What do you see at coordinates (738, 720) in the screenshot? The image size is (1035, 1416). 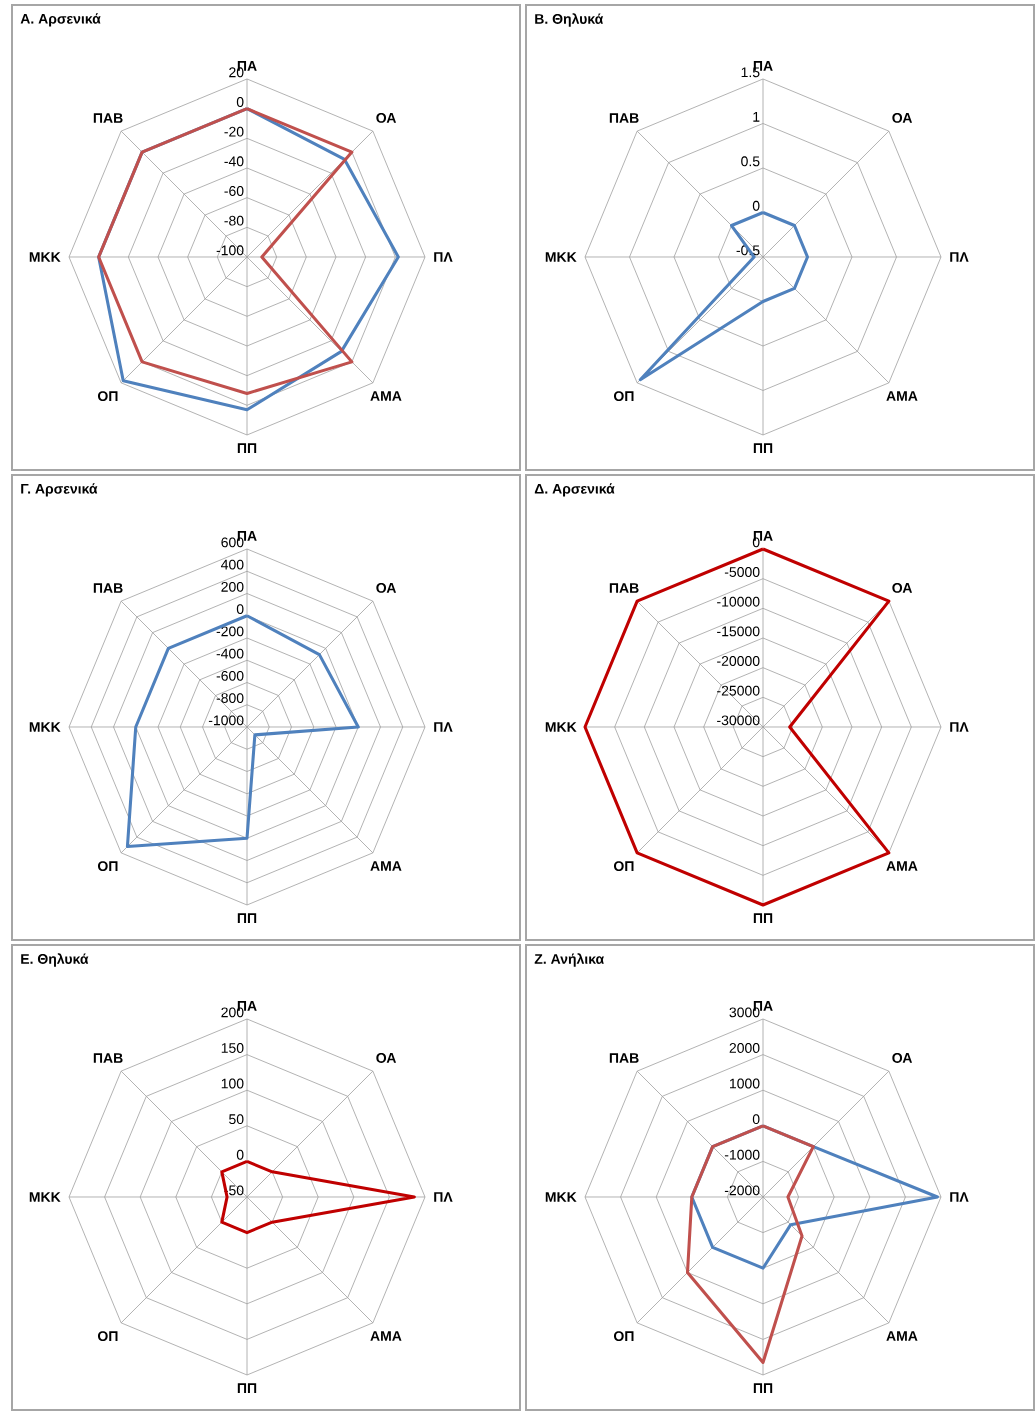 I see `y-tick-label: -30000` at bounding box center [738, 720].